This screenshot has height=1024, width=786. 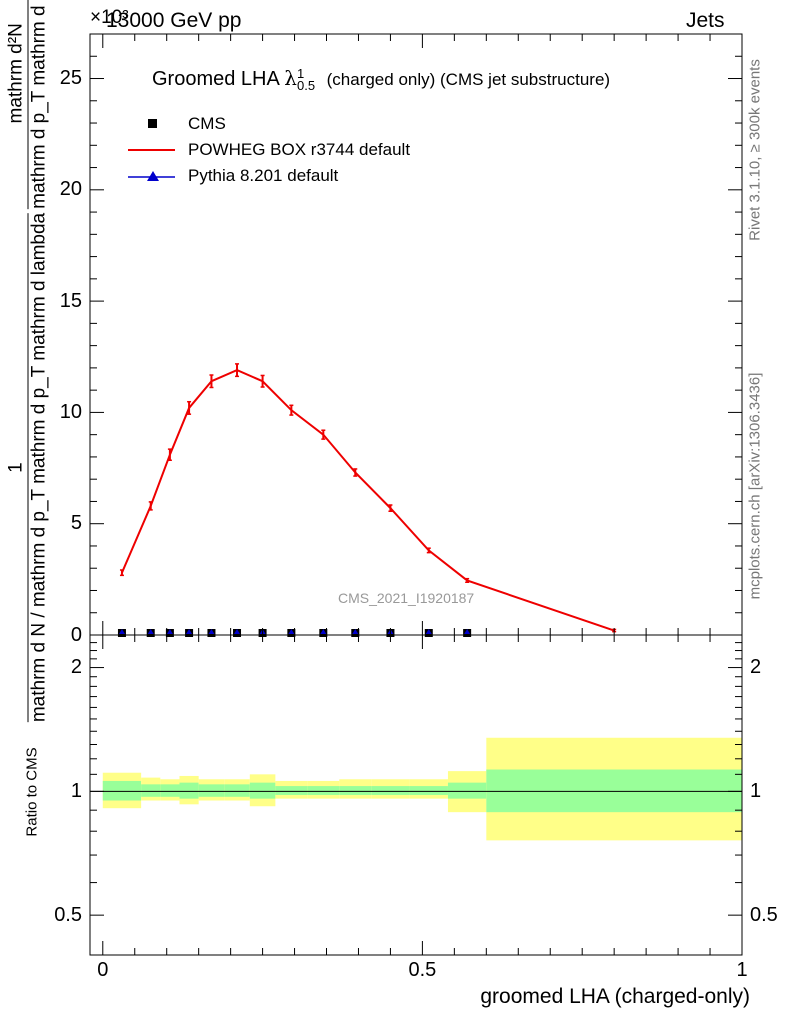 I want to click on ratio-uncertainty-bands, so click(x=416, y=789).